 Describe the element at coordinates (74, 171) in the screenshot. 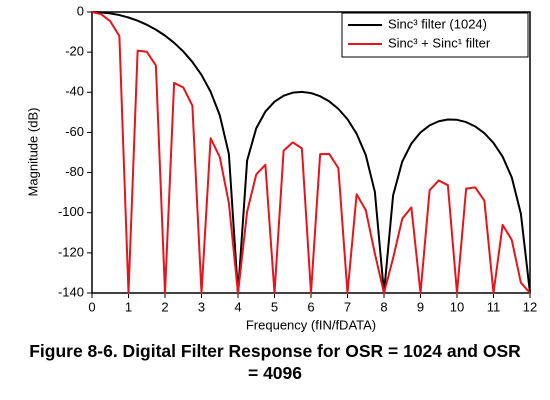

I see `y-tick-label: -80` at that location.